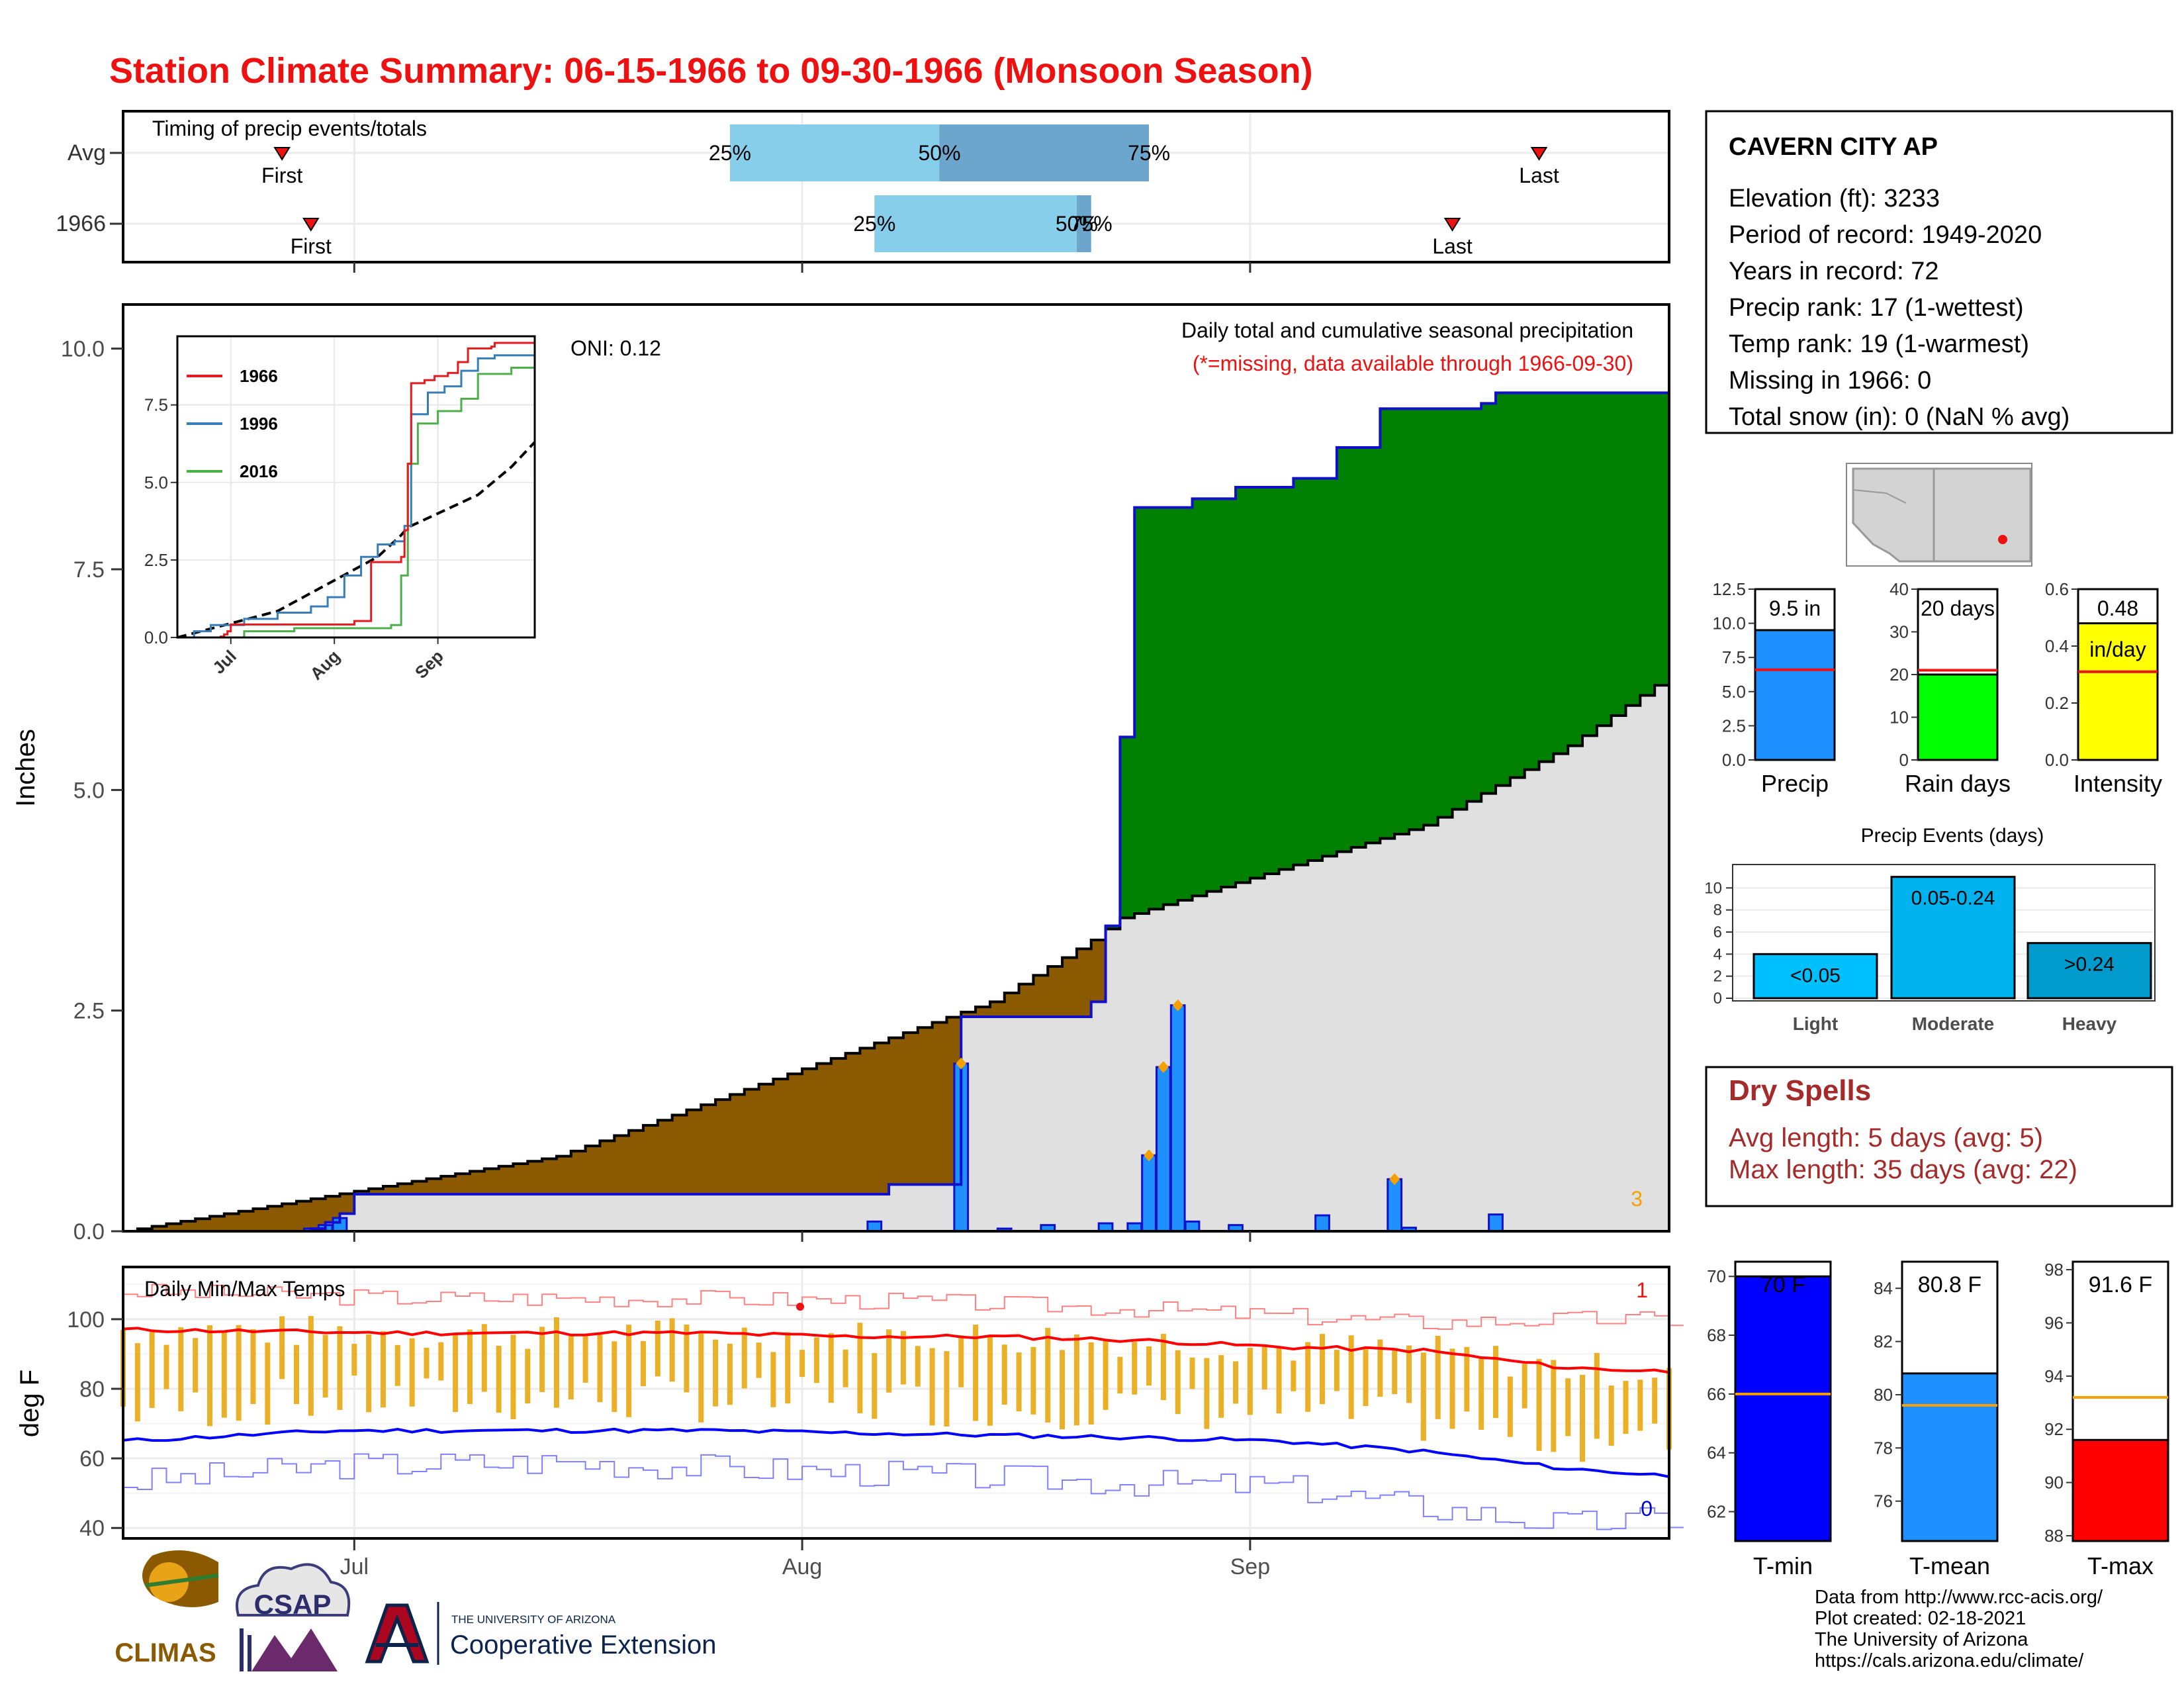 This screenshot has width=2184, height=1688. Describe the element at coordinates (2089, 971) in the screenshot. I see `event-bar` at that location.